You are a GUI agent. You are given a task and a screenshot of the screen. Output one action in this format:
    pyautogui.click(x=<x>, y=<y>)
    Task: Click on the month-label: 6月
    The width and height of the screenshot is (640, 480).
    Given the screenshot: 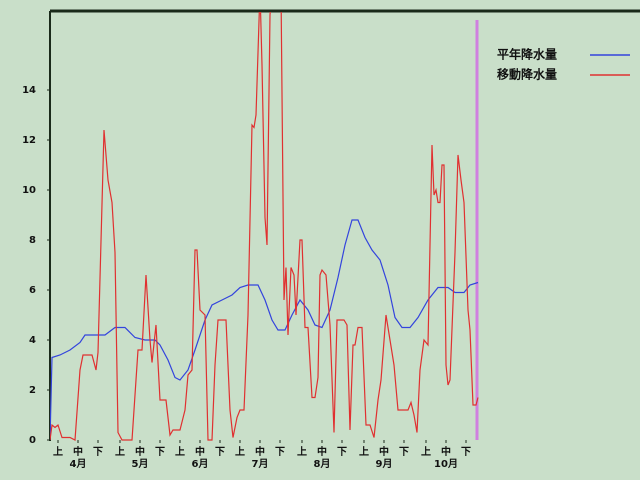 What is the action you would take?
    pyautogui.click(x=200, y=464)
    